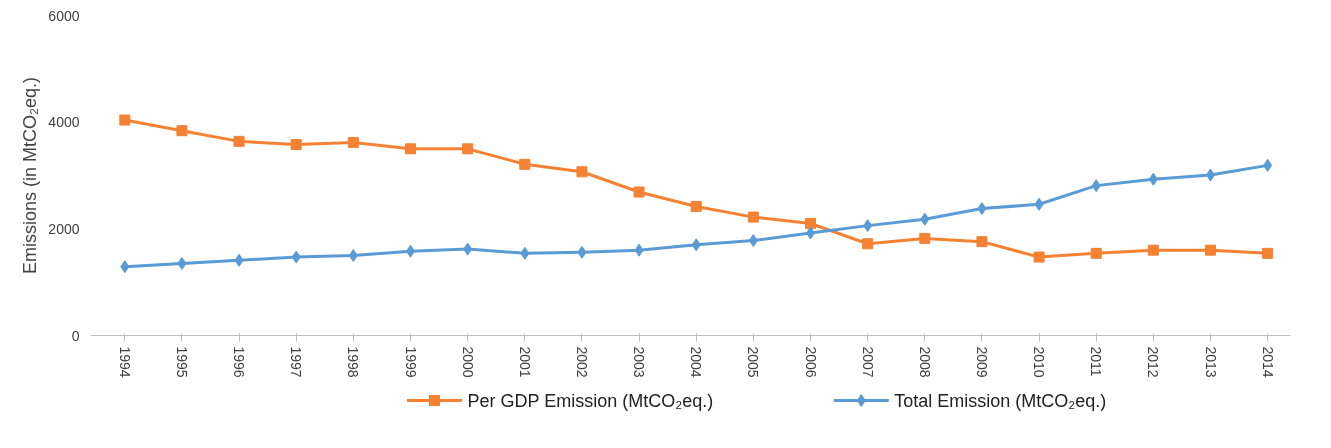 The width and height of the screenshot is (1331, 448). What do you see at coordinates (1153, 362) in the screenshot?
I see `x-tick-label: 2012` at bounding box center [1153, 362].